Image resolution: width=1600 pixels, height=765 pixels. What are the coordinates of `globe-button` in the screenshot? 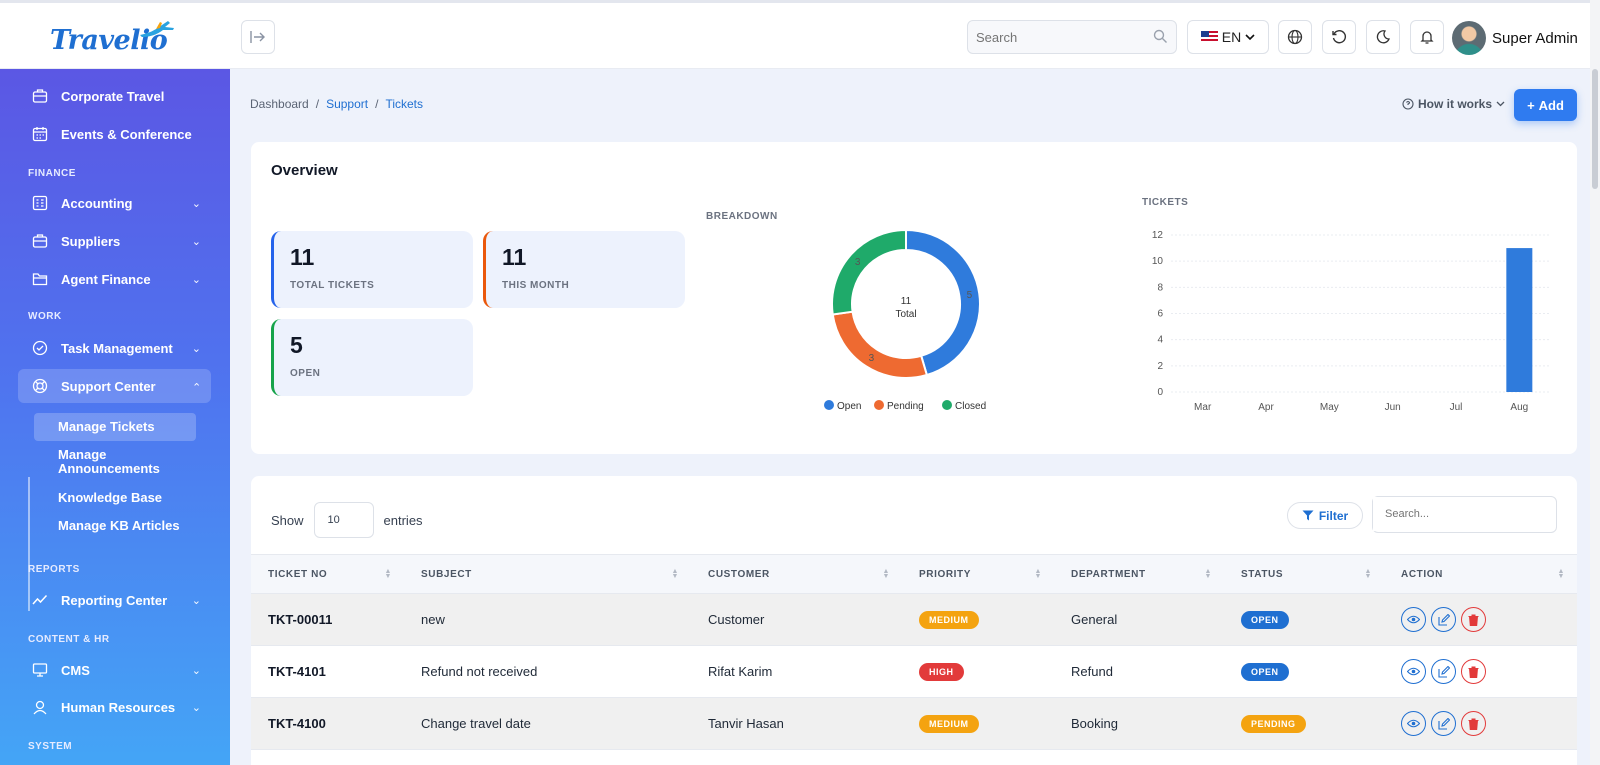 It's located at (1295, 37).